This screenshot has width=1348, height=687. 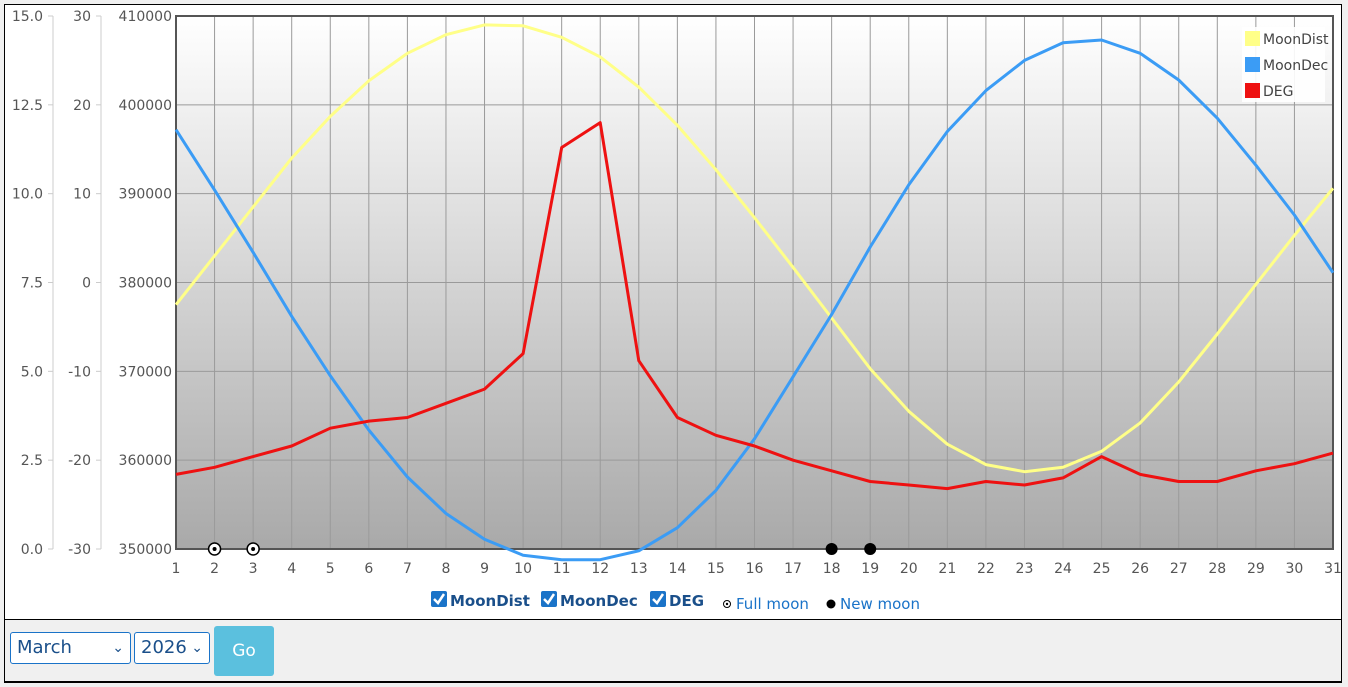 What do you see at coordinates (1256, 569) in the screenshot?
I see `x-tick-label: 29` at bounding box center [1256, 569].